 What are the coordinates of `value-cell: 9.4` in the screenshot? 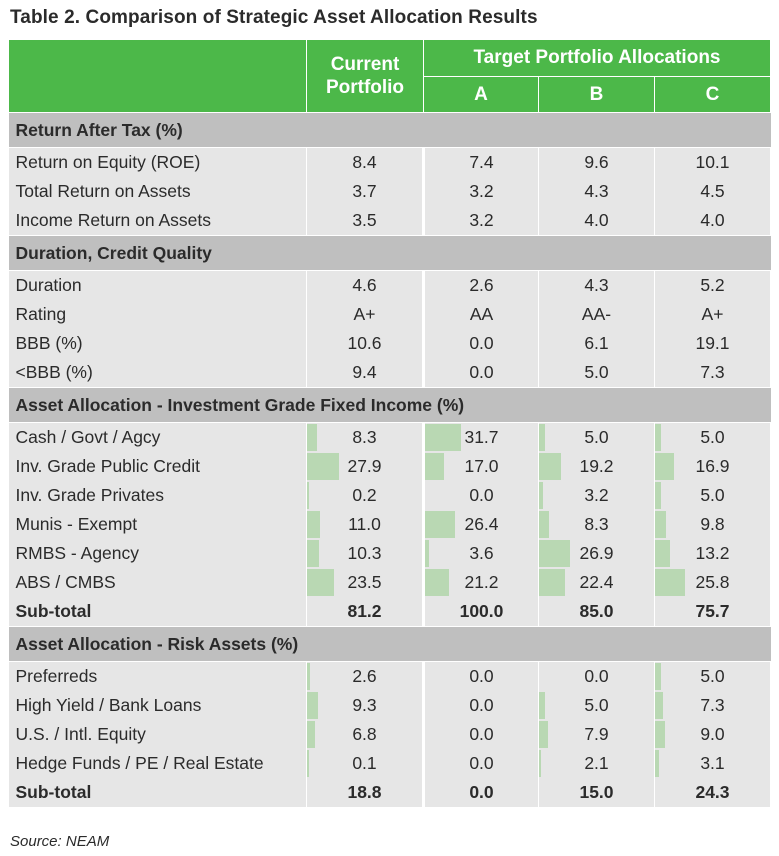 It's located at (365, 373).